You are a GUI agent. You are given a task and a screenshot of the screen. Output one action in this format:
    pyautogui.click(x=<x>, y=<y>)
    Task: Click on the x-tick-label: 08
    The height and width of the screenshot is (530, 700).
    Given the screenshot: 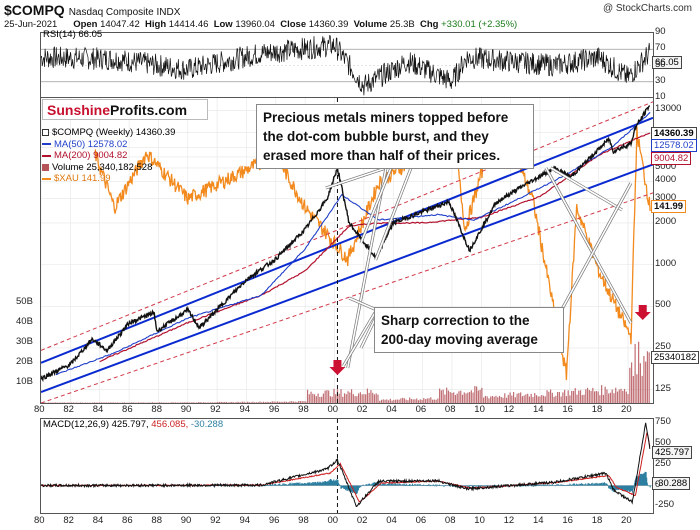 What is the action you would take?
    pyautogui.click(x=450, y=520)
    